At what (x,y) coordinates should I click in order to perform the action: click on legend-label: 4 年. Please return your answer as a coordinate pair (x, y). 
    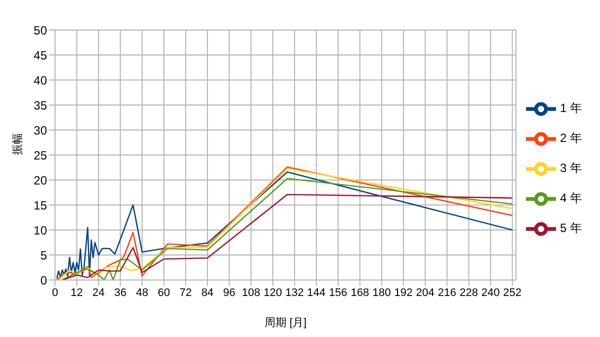
    Looking at the image, I should click on (571, 197).